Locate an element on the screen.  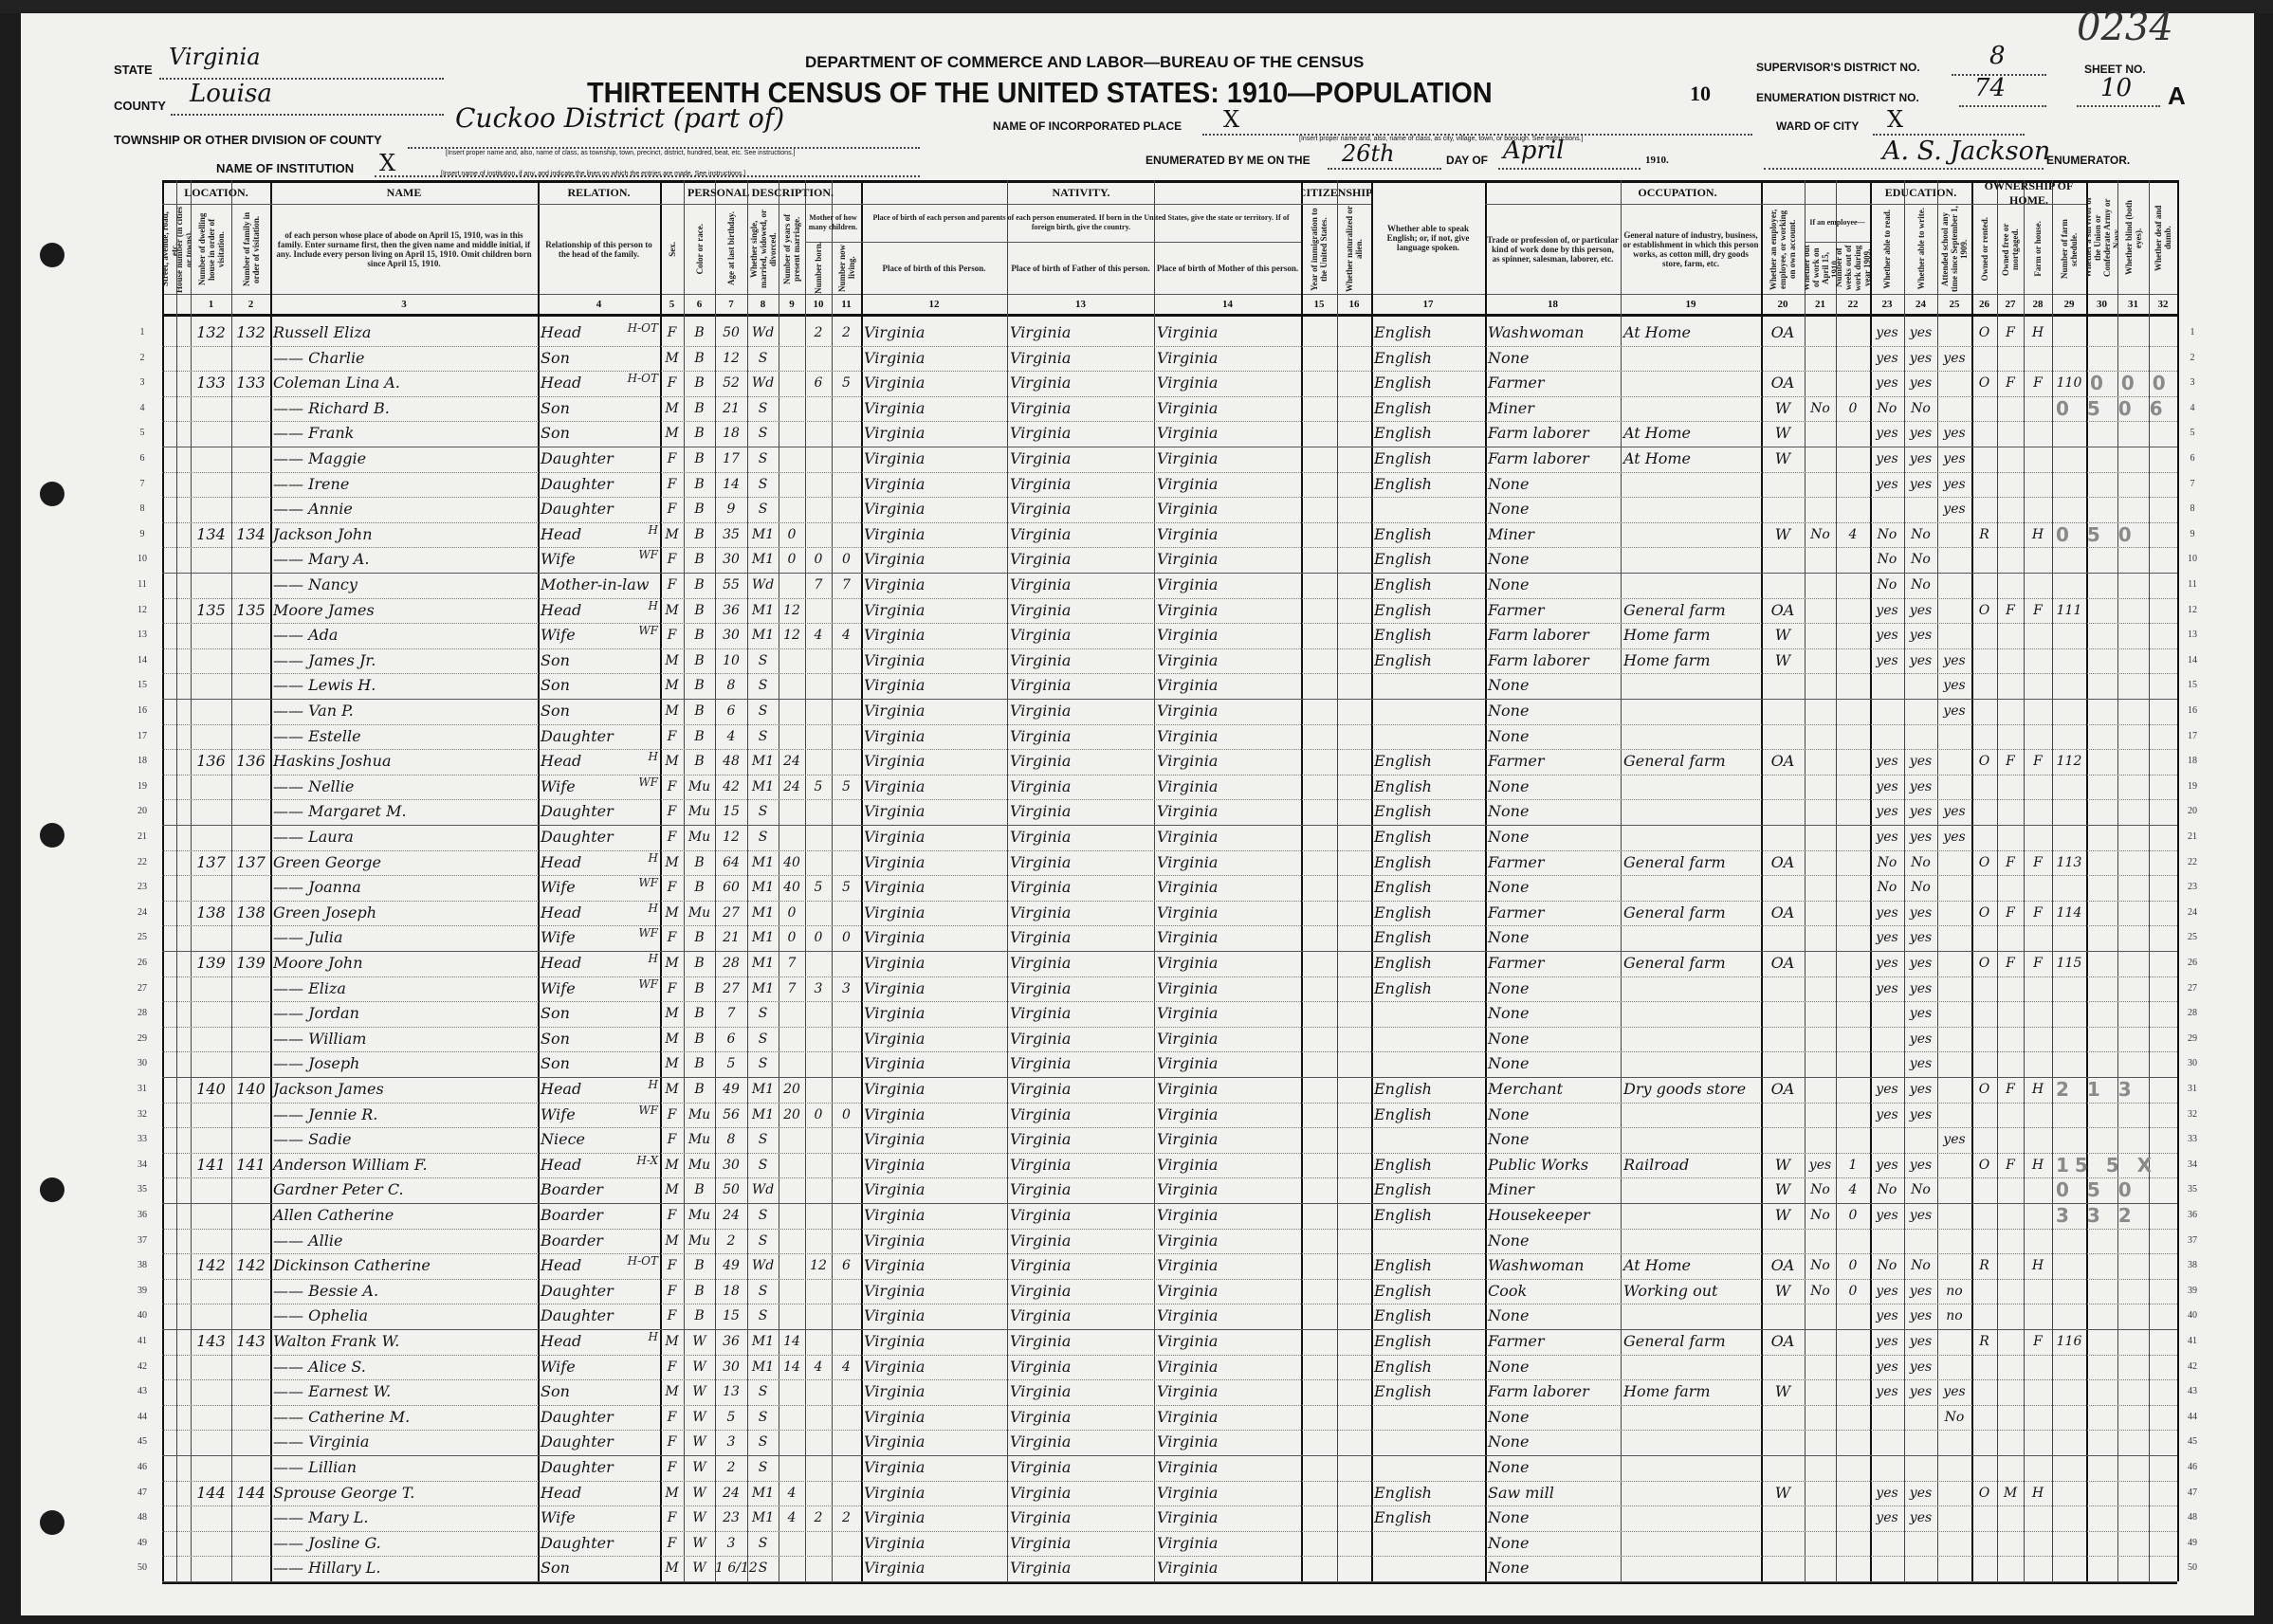
cell-years-married: 20 is located at coordinates (791, 1114).